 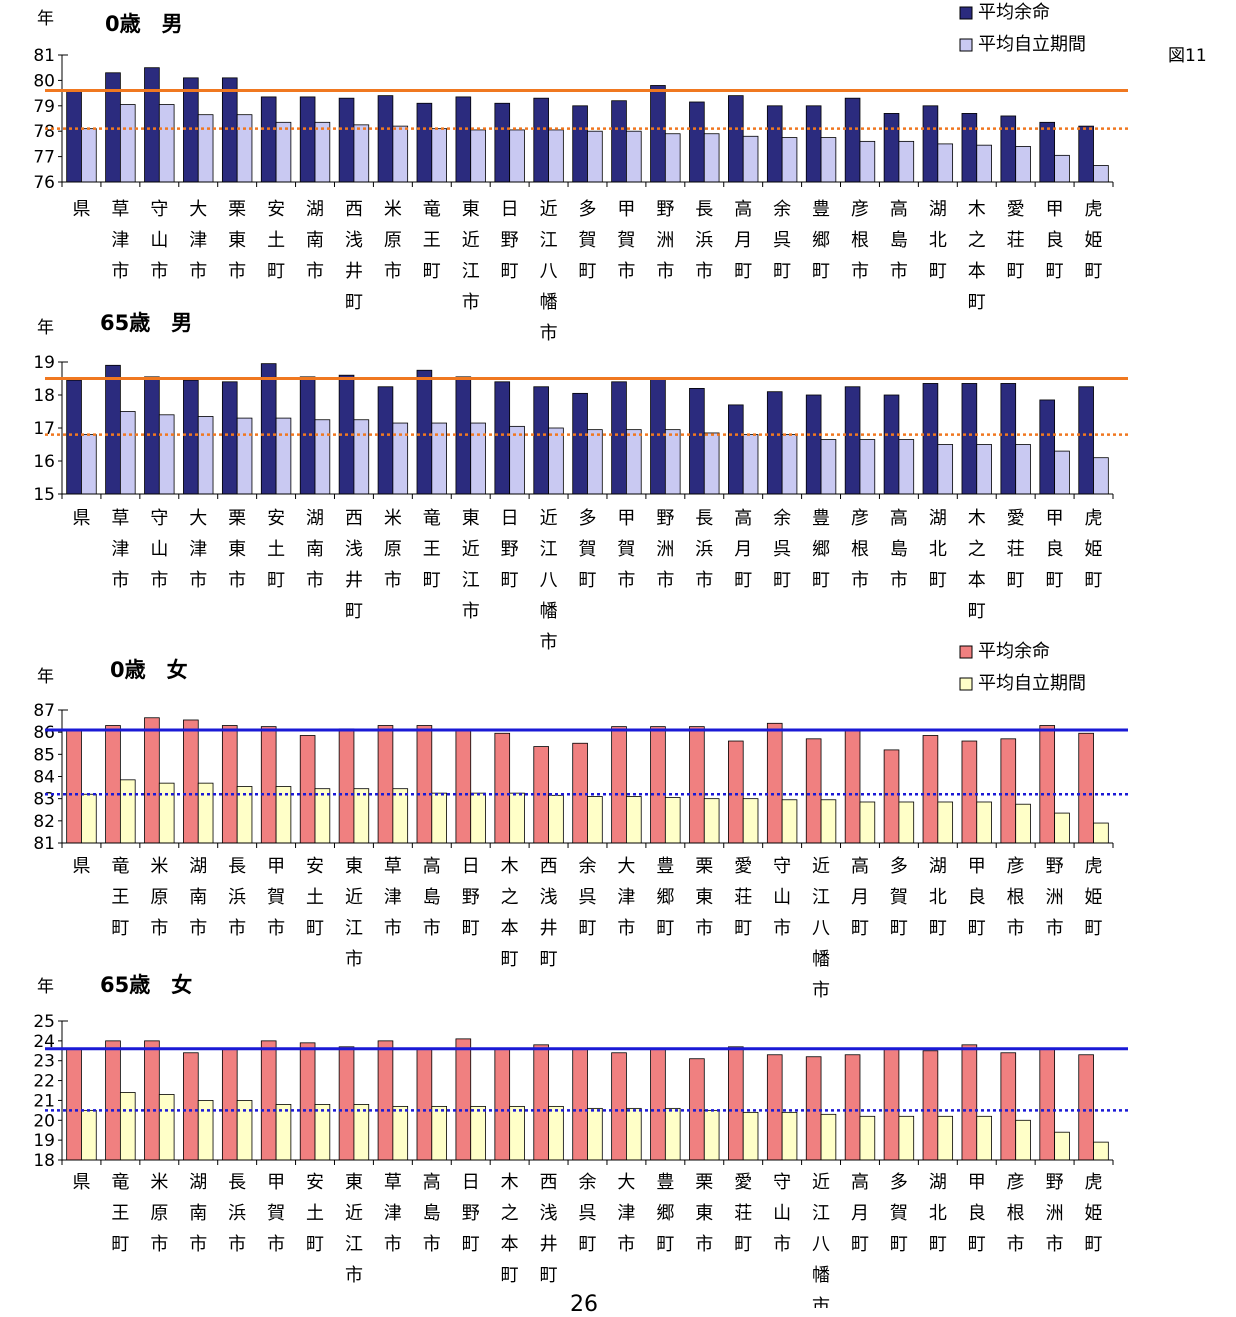 I want to click on category-label: 高月町, so click(x=860, y=897).